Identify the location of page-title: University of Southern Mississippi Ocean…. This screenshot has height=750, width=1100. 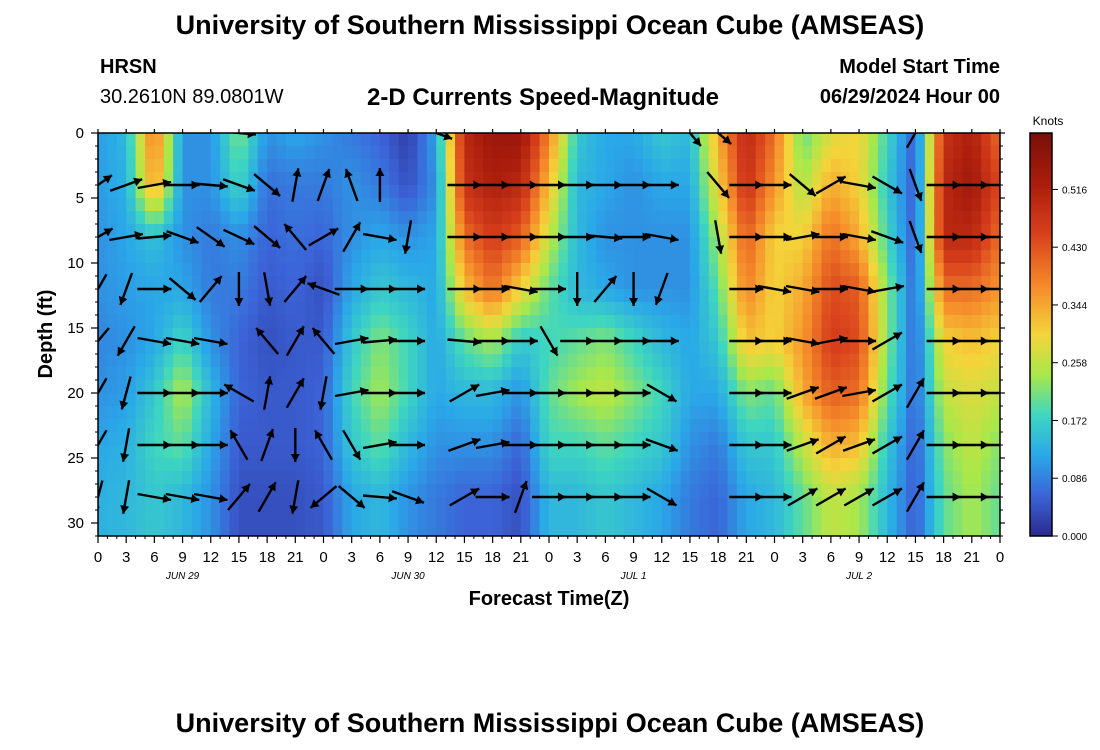
(550, 25).